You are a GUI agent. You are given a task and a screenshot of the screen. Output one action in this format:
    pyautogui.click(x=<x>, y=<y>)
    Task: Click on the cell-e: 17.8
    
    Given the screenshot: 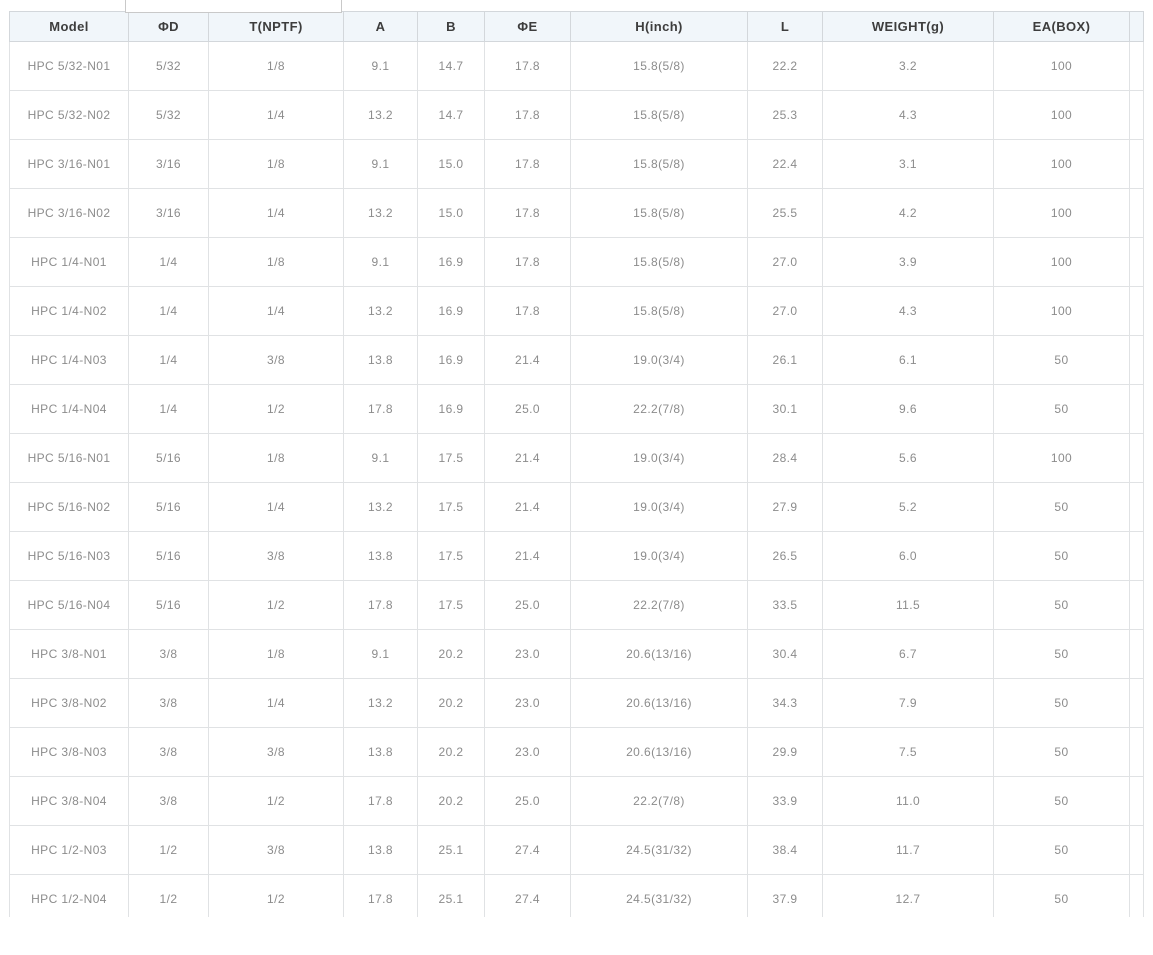 What is the action you would take?
    pyautogui.click(x=527, y=164)
    